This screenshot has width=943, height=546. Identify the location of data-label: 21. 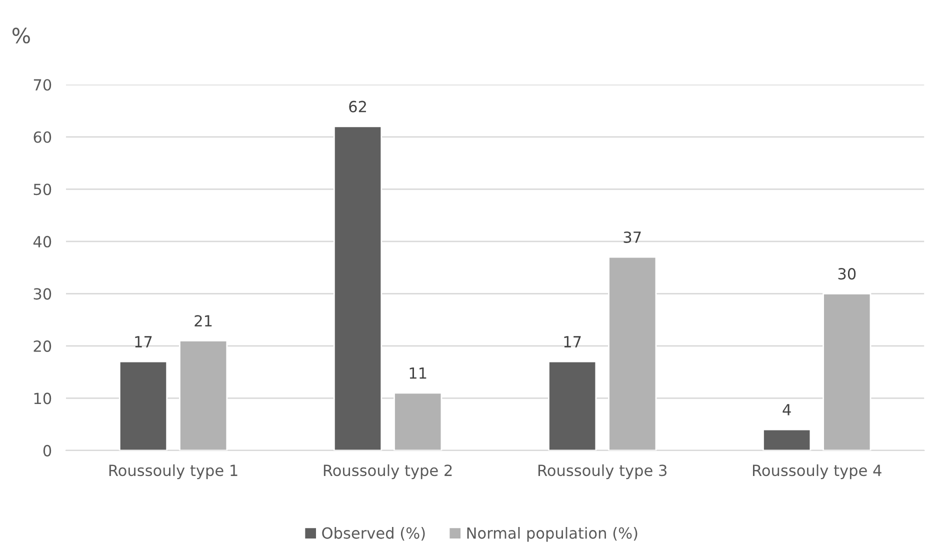
(203, 320).